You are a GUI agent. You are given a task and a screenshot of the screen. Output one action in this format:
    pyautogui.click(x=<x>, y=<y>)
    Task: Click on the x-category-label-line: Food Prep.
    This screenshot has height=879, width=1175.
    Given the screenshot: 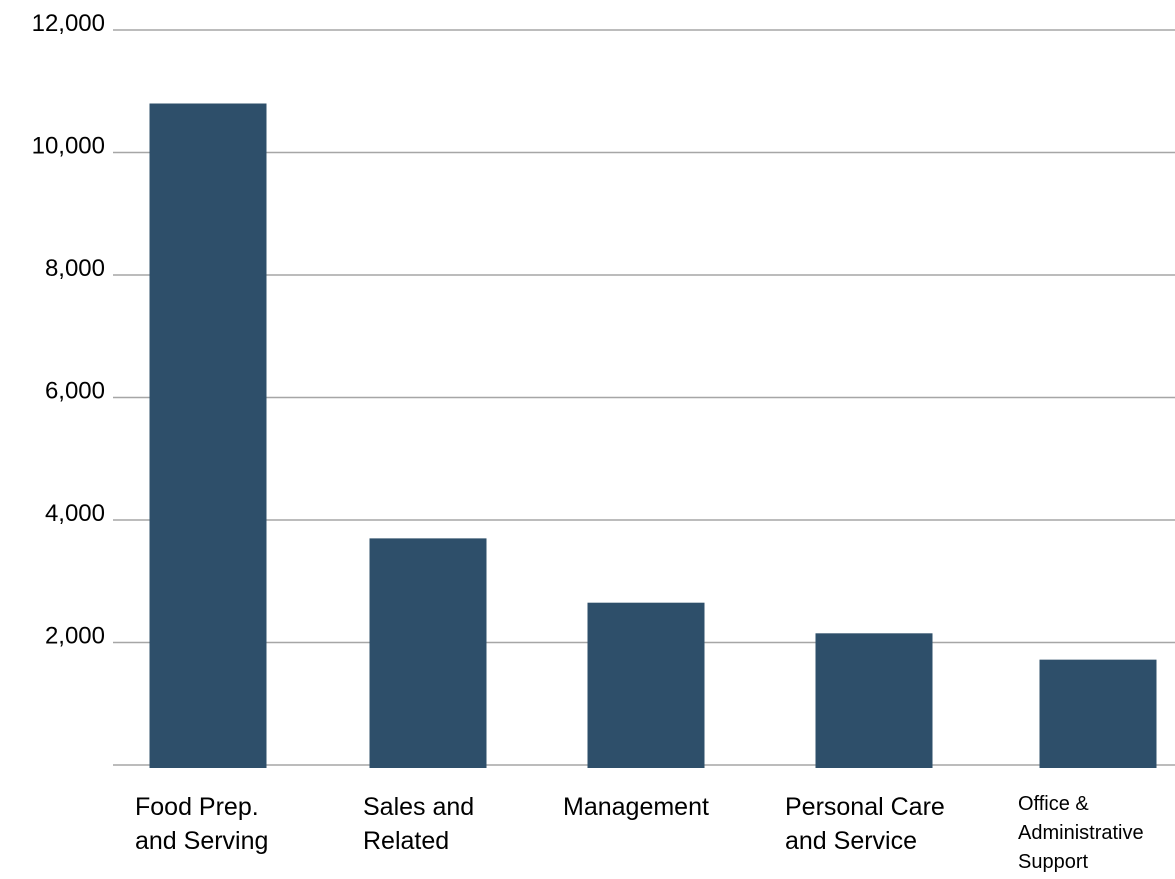 What is the action you would take?
    pyautogui.click(x=197, y=807)
    